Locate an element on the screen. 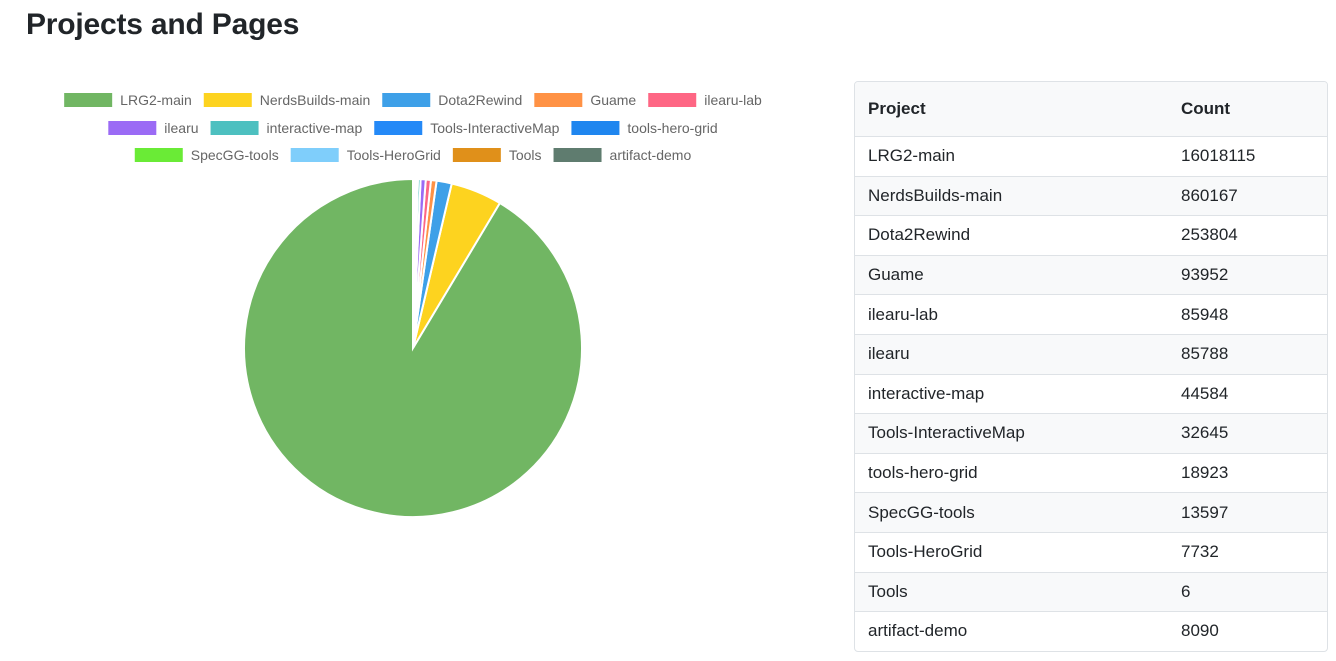 This screenshot has width=1336, height=661. legend-item-nerdsbuilds-main: NerdsBuilds-main is located at coordinates (286, 100).